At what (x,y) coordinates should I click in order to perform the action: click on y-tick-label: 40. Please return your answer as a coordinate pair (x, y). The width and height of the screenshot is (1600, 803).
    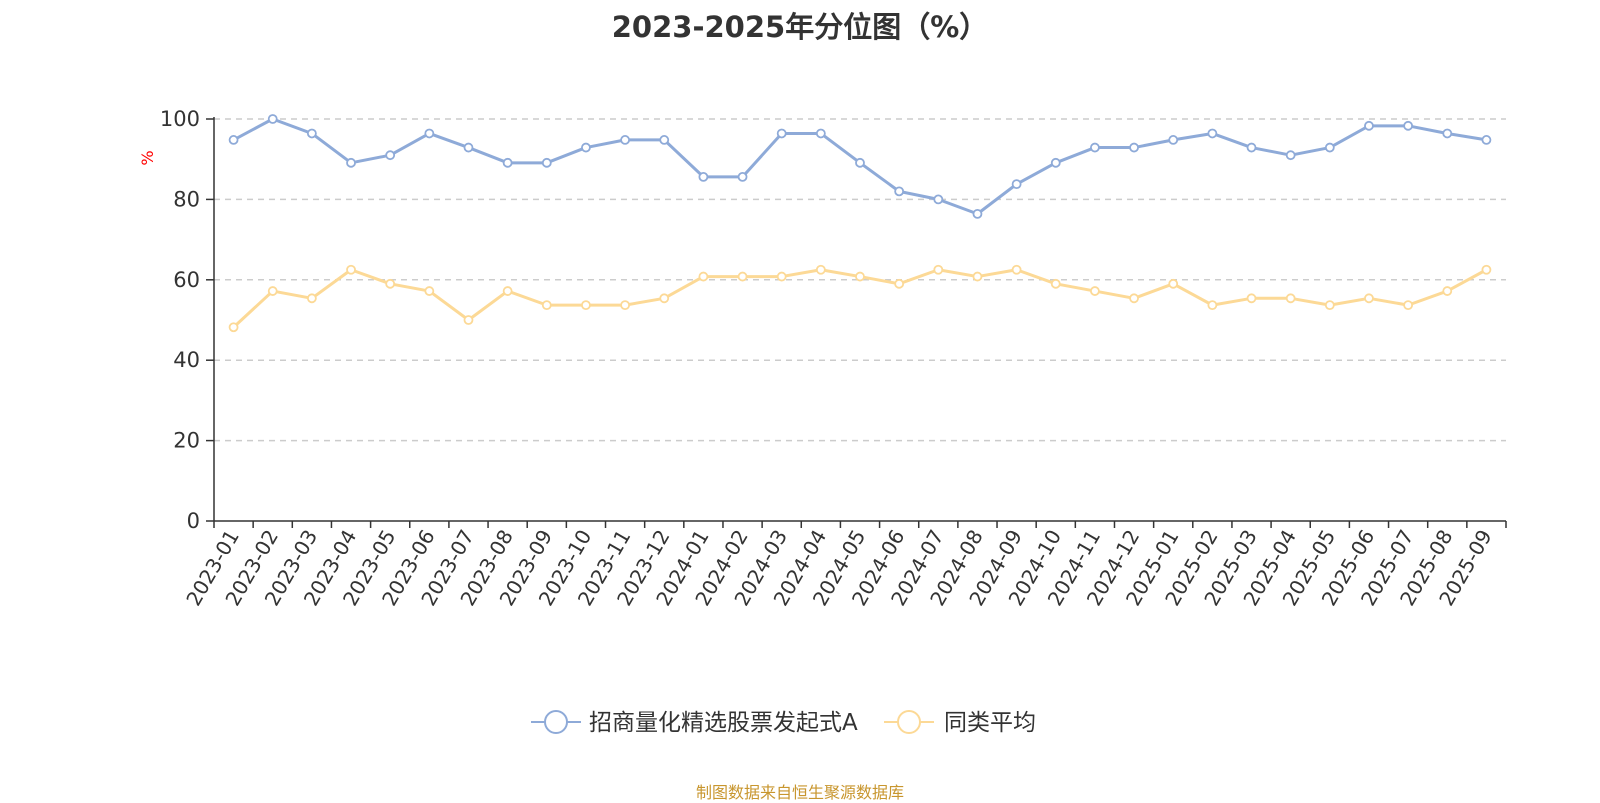
    Looking at the image, I should click on (186, 360).